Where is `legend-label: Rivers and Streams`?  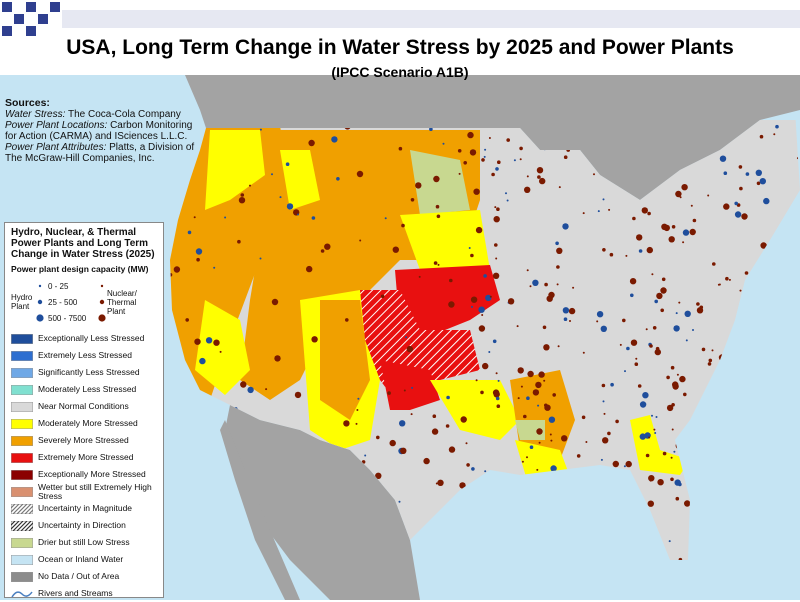 legend-label: Rivers and Streams is located at coordinates (75, 593).